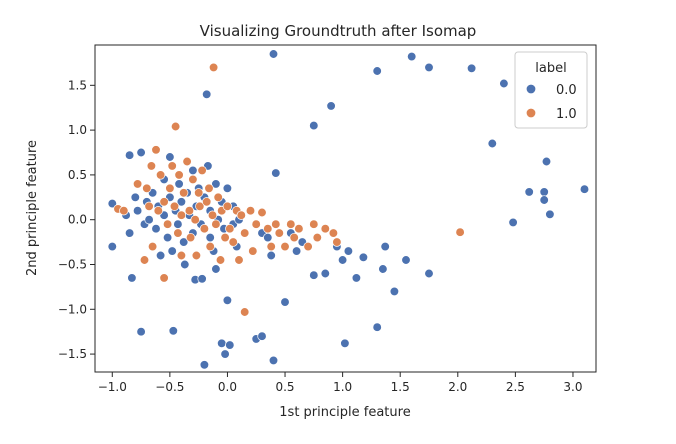 Image resolution: width=676 pixels, height=444 pixels. Describe the element at coordinates (457, 387) in the screenshot. I see `x-tick-label: 2.0` at that location.